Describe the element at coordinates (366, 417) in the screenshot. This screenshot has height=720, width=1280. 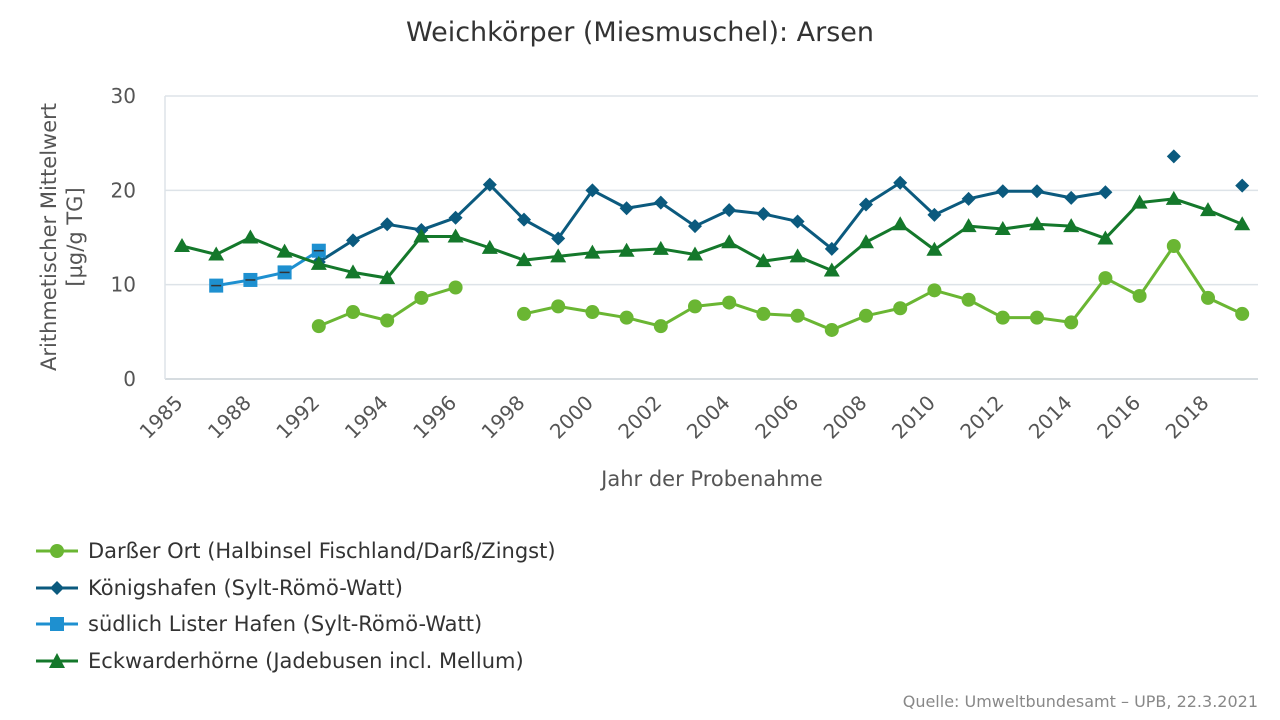
I see `x-tick-label: 1994` at that location.